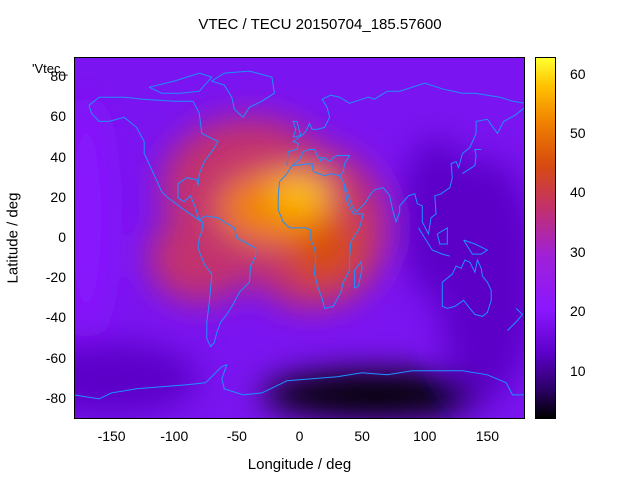 The width and height of the screenshot is (640, 480). Describe the element at coordinates (58, 116) in the screenshot. I see `y-tick-label: 60` at that location.